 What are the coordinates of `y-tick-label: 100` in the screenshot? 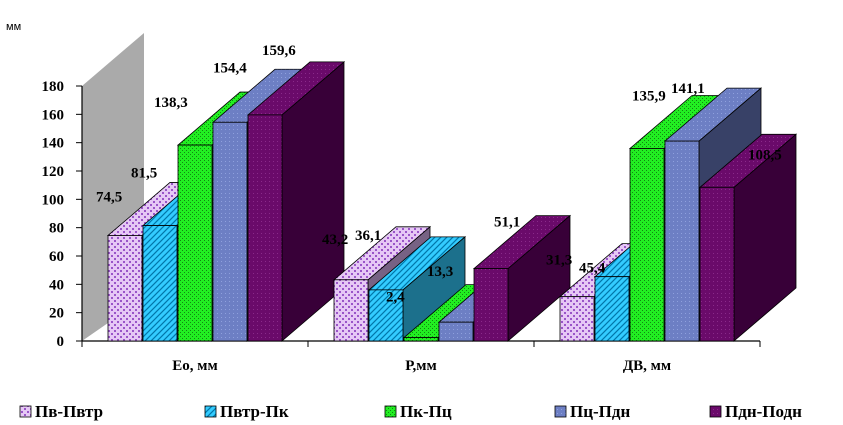 It's located at (53, 200).